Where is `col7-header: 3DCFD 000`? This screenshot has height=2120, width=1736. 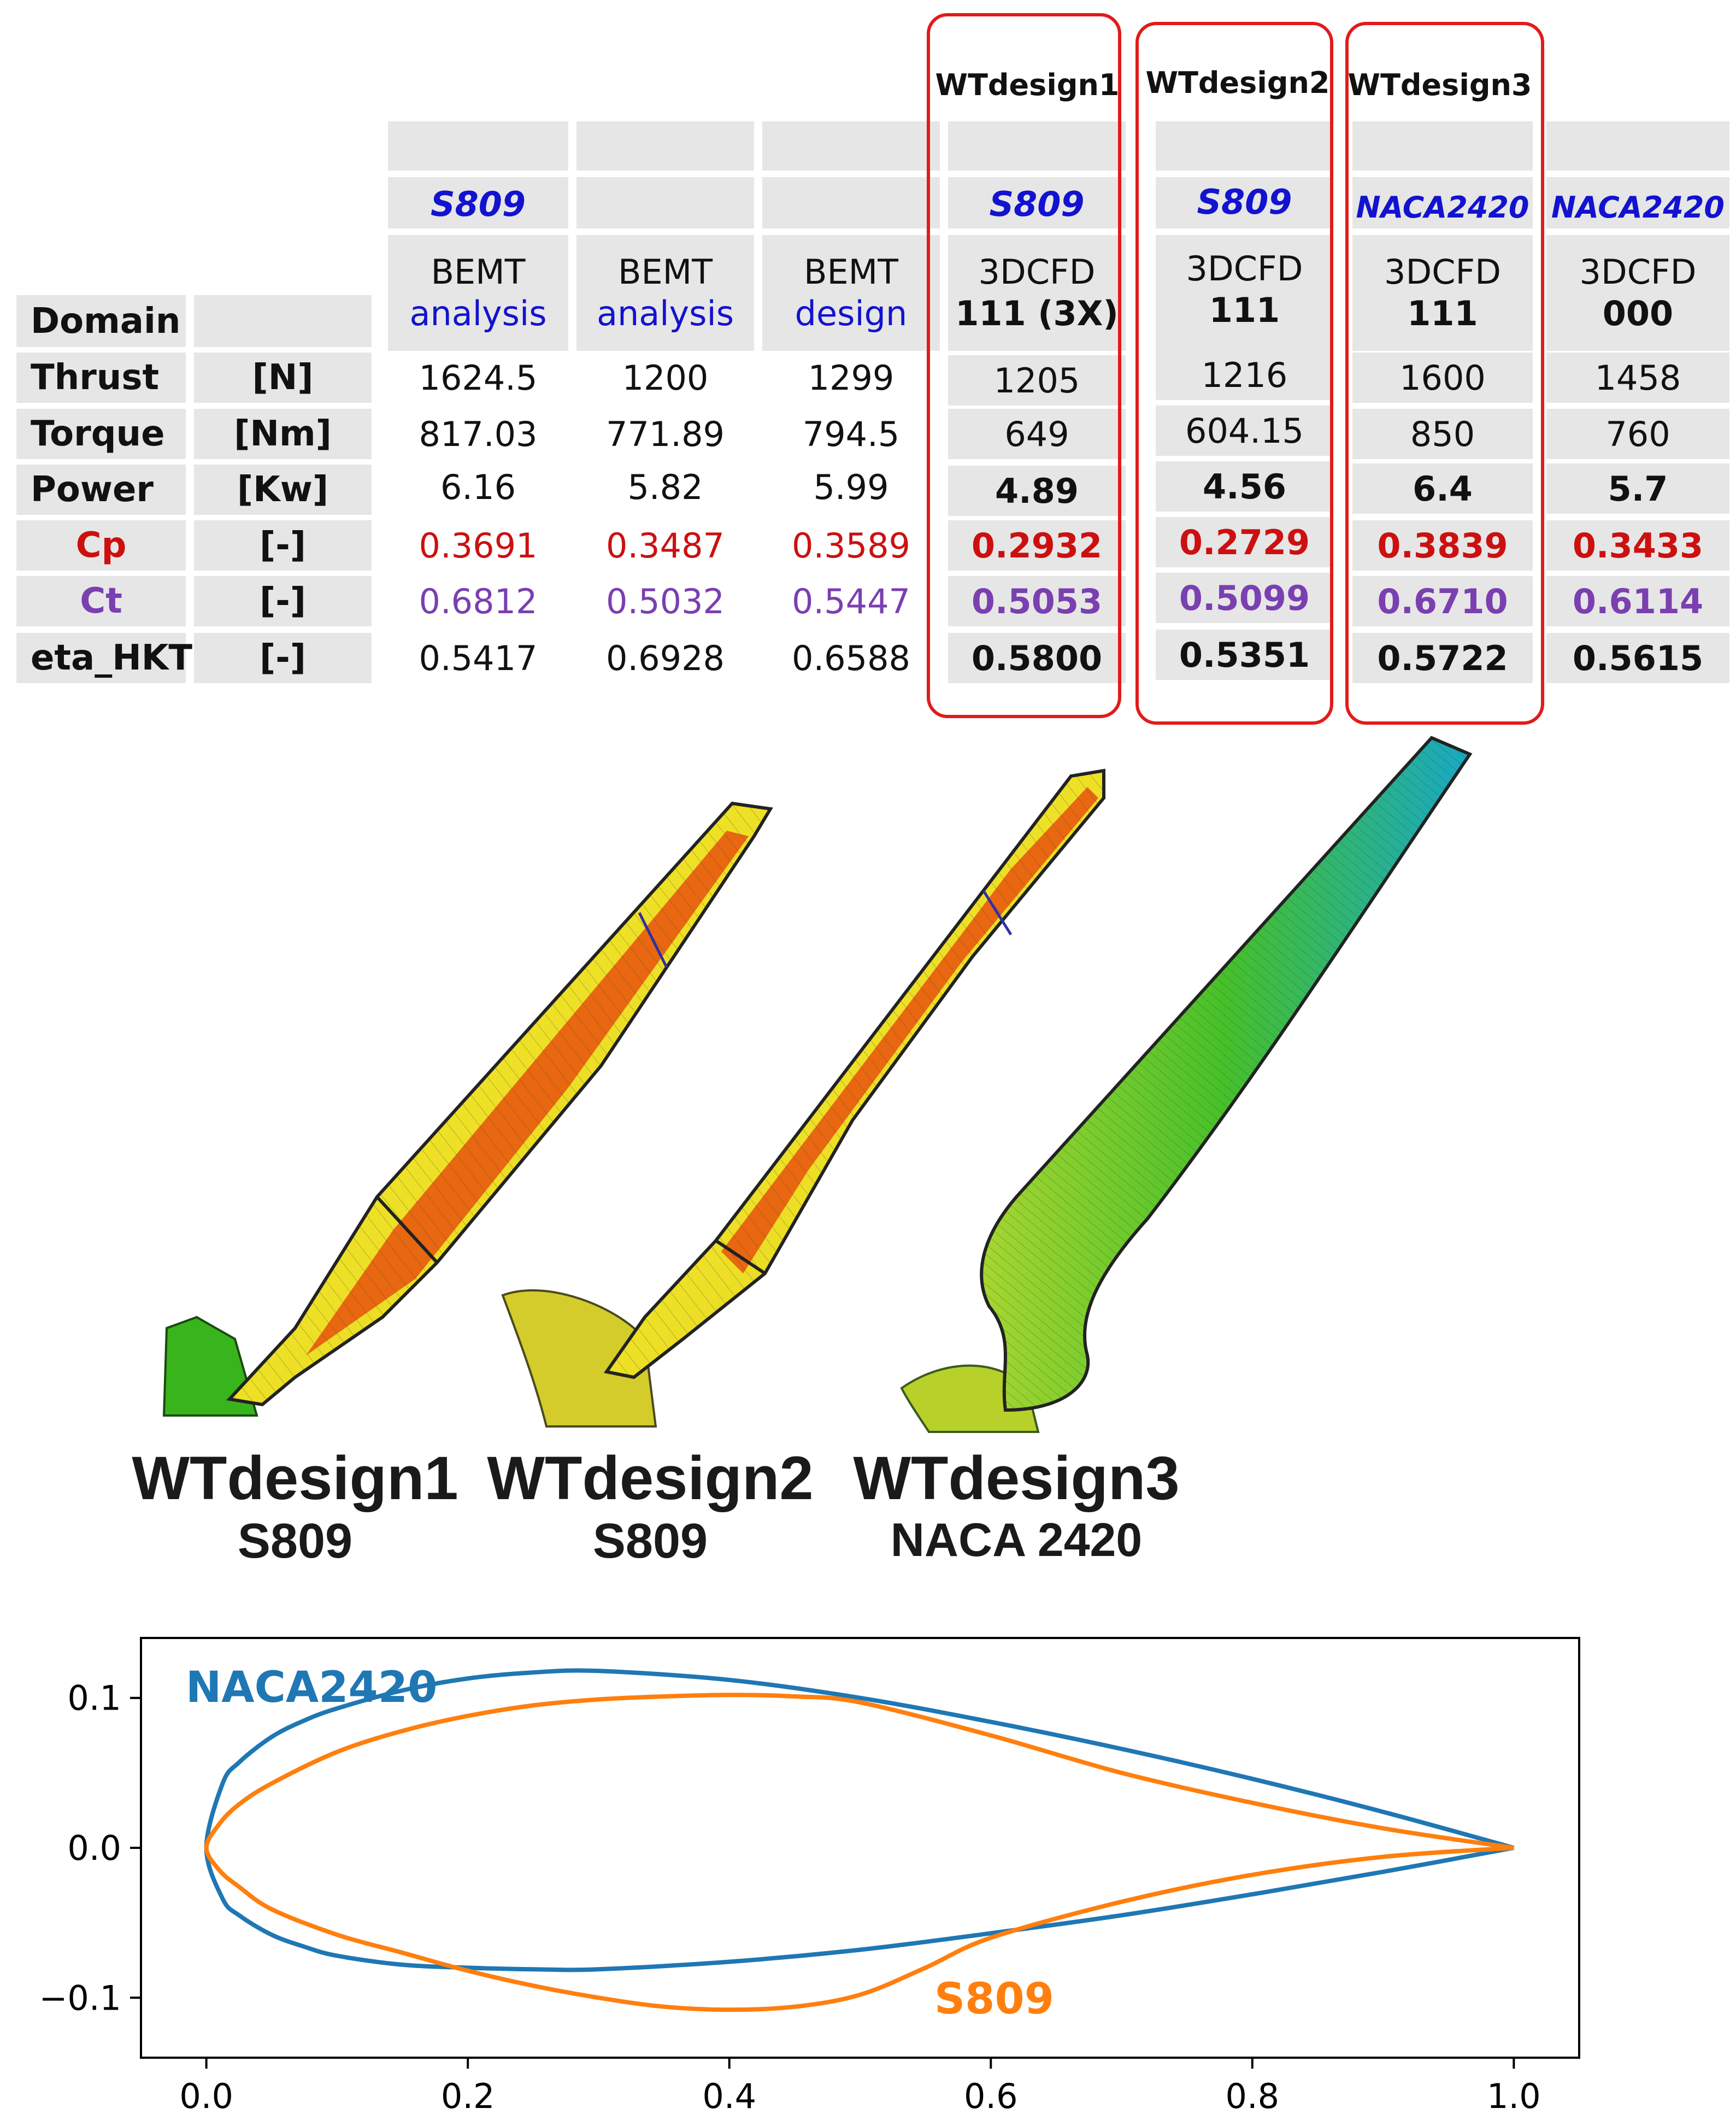
col7-header: 3DCFD 000 is located at coordinates (1637, 293).